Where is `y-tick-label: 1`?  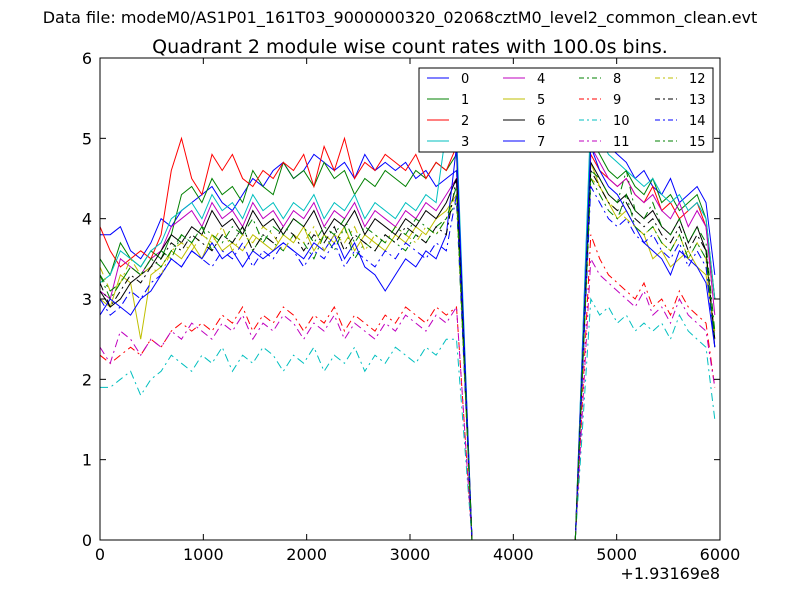
y-tick-label: 1 is located at coordinates (87, 460).